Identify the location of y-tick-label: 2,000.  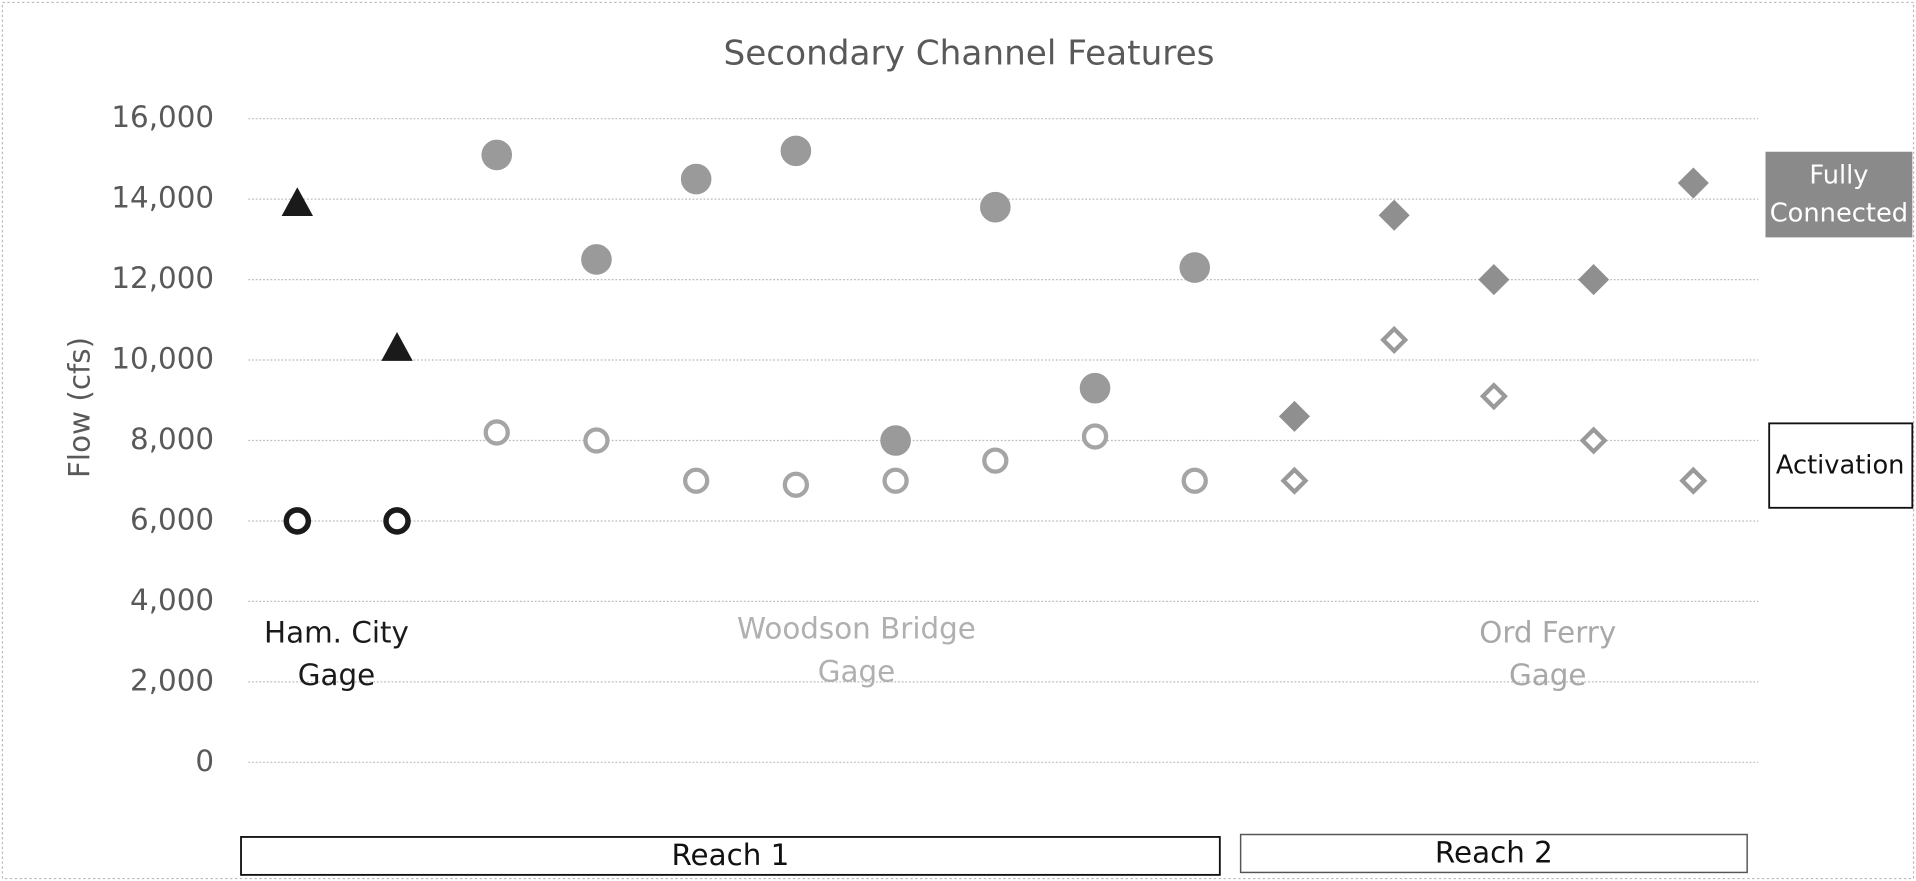
(172, 680).